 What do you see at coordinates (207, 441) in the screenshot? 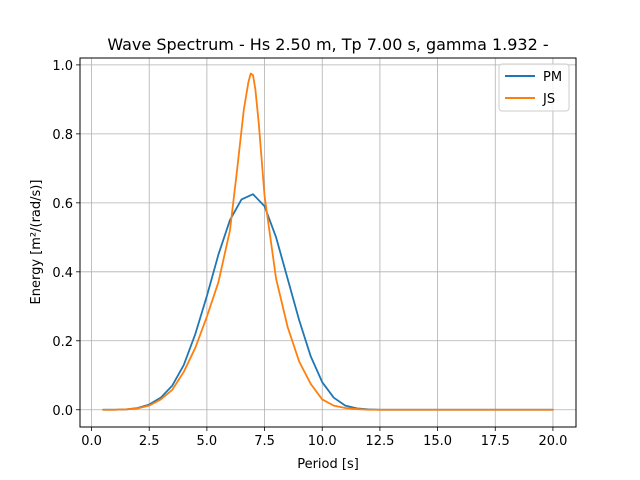
I see `x-tick-label: 5.0` at bounding box center [207, 441].